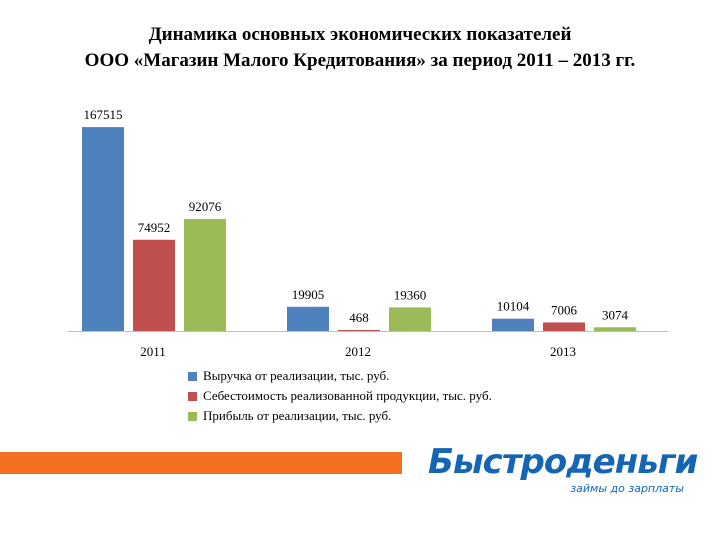  Describe the element at coordinates (201, 463) in the screenshot. I see `orange-banner` at that location.